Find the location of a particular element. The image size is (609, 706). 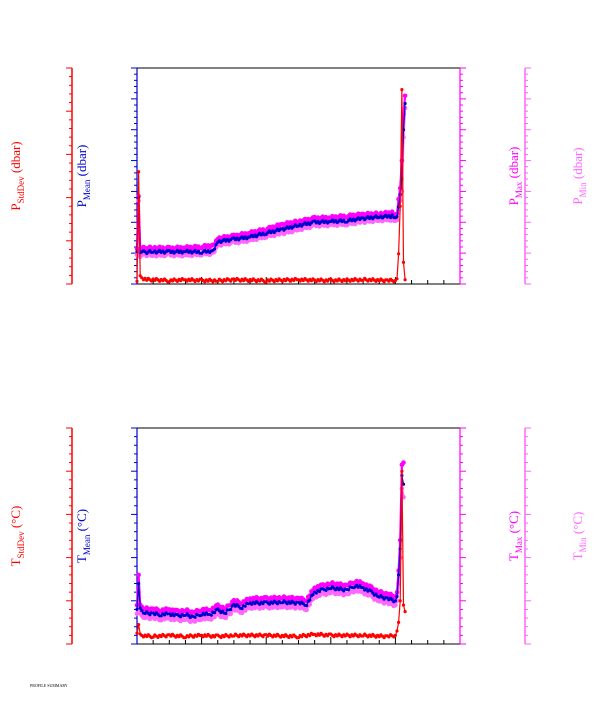

y-axis-label-mean: TMean (°C) is located at coordinates (83, 536).